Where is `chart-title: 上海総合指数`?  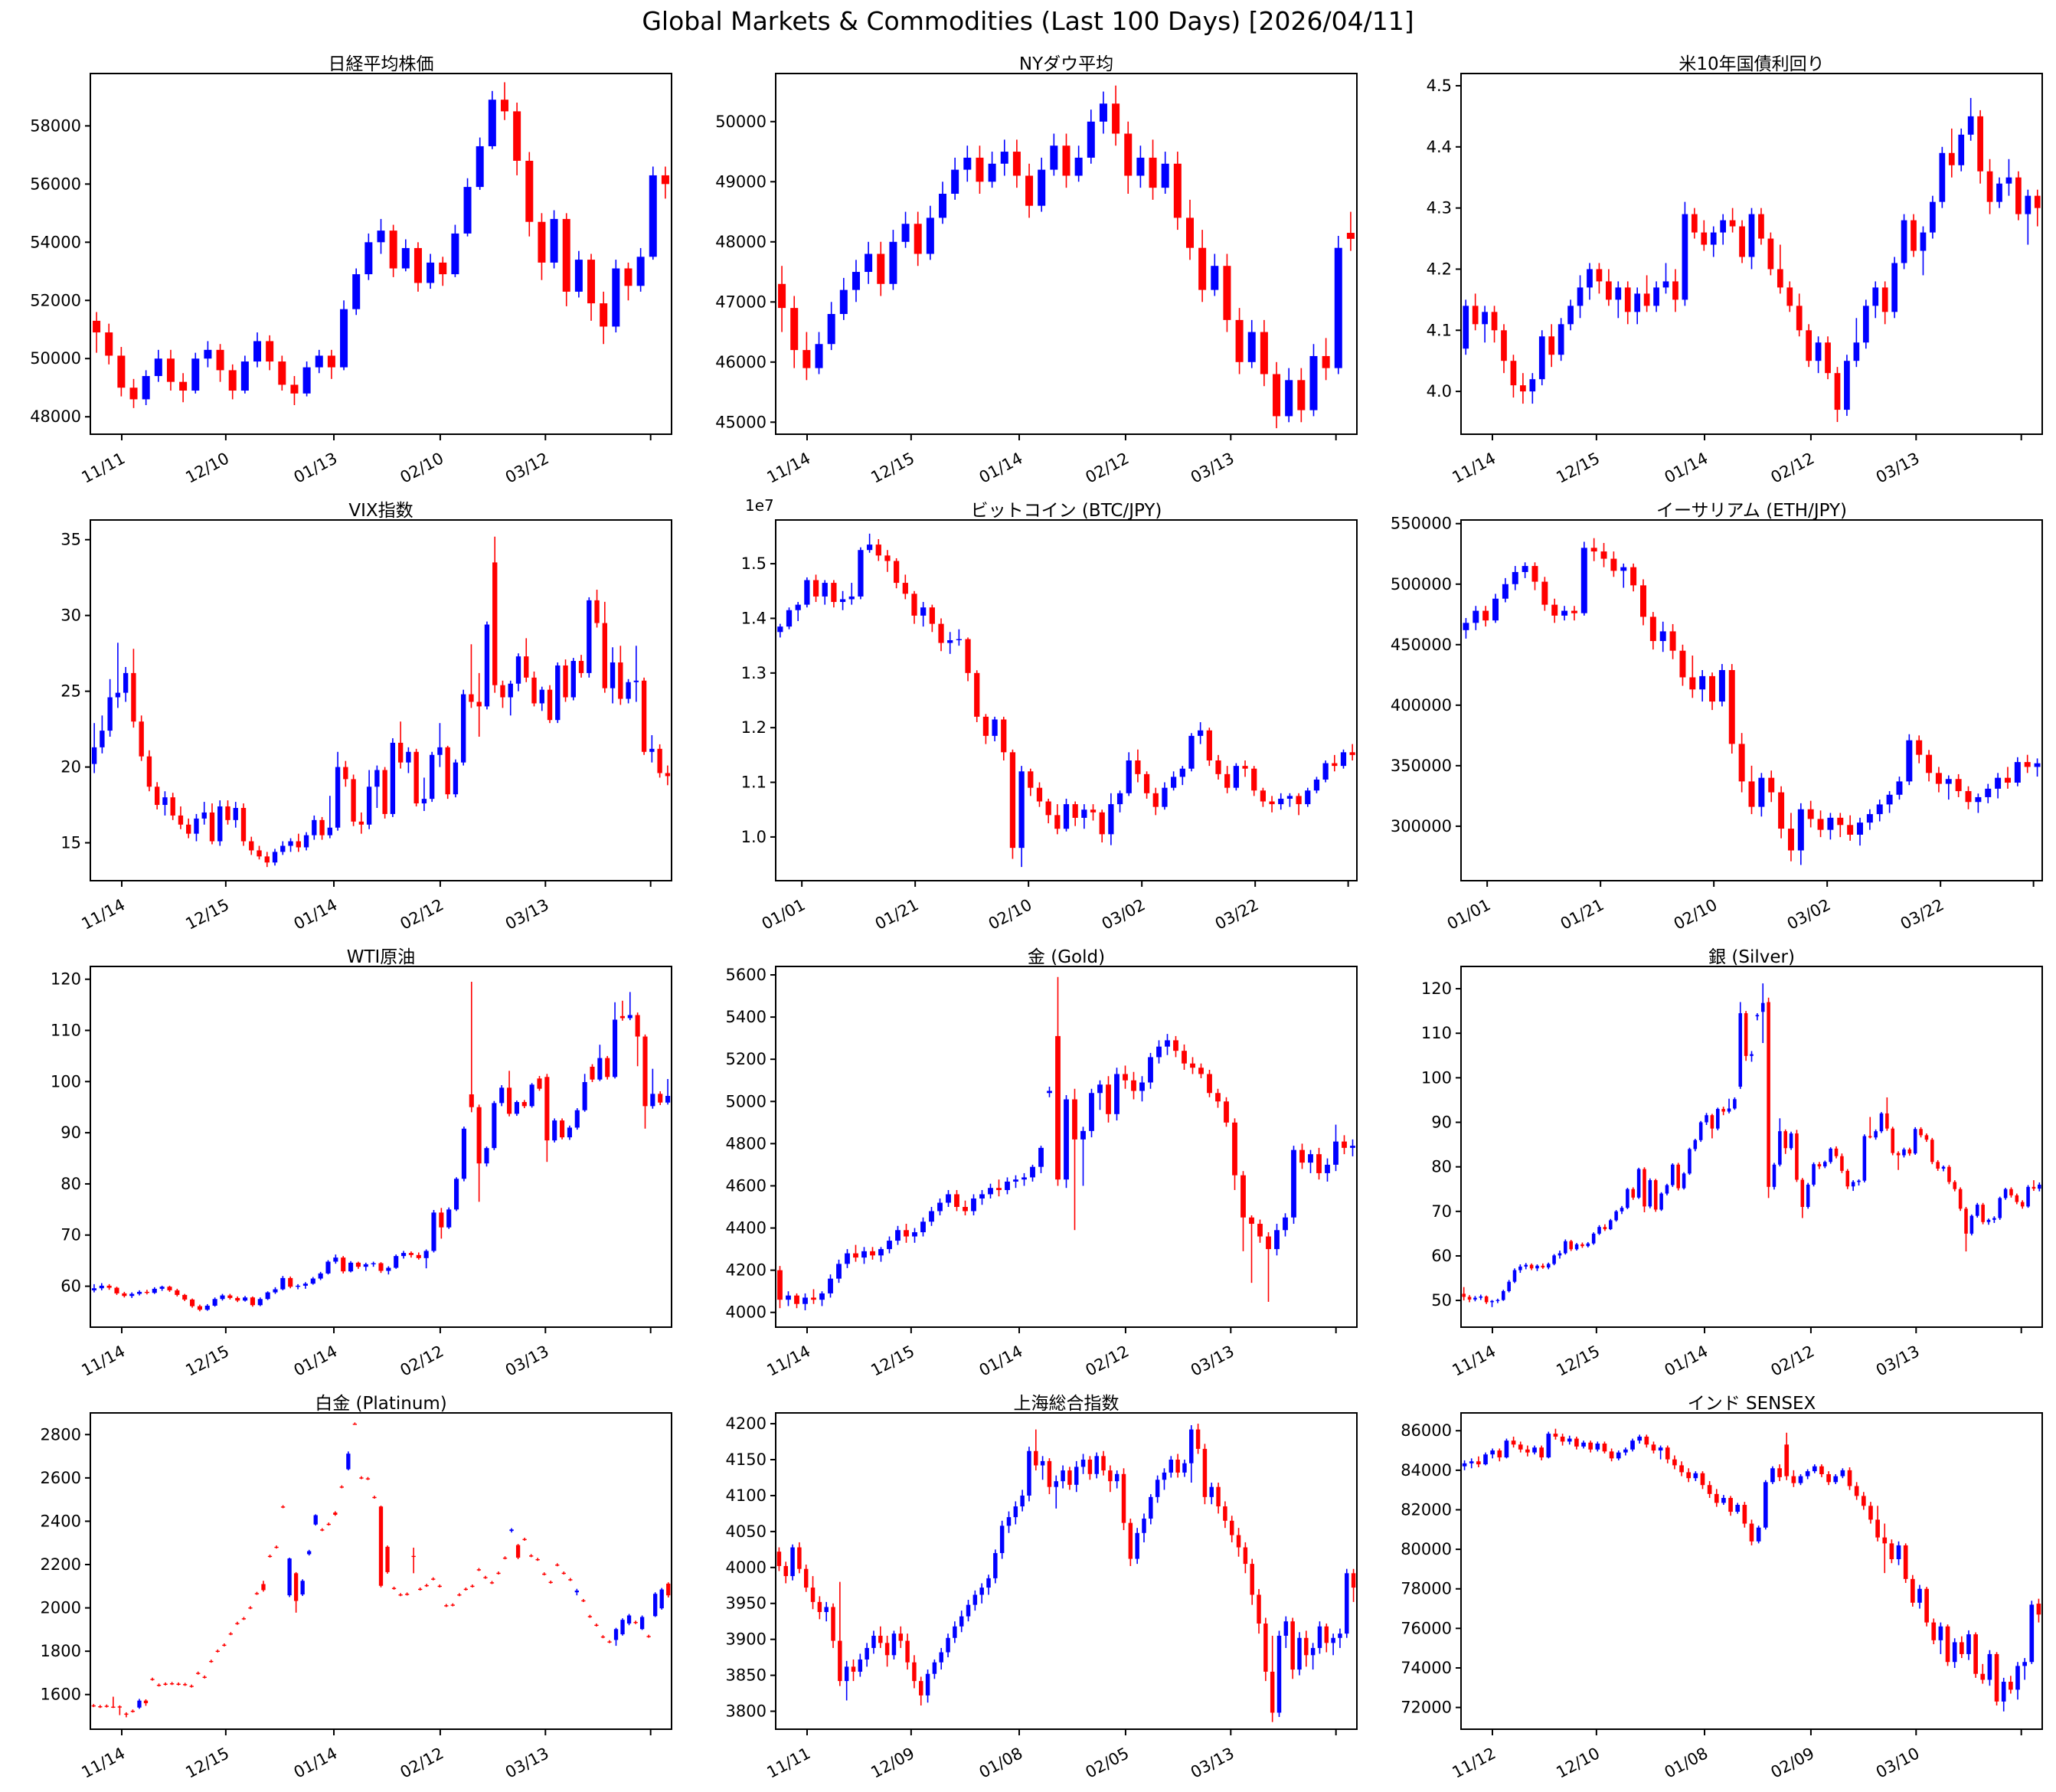 chart-title: 上海総合指数 is located at coordinates (1066, 1404).